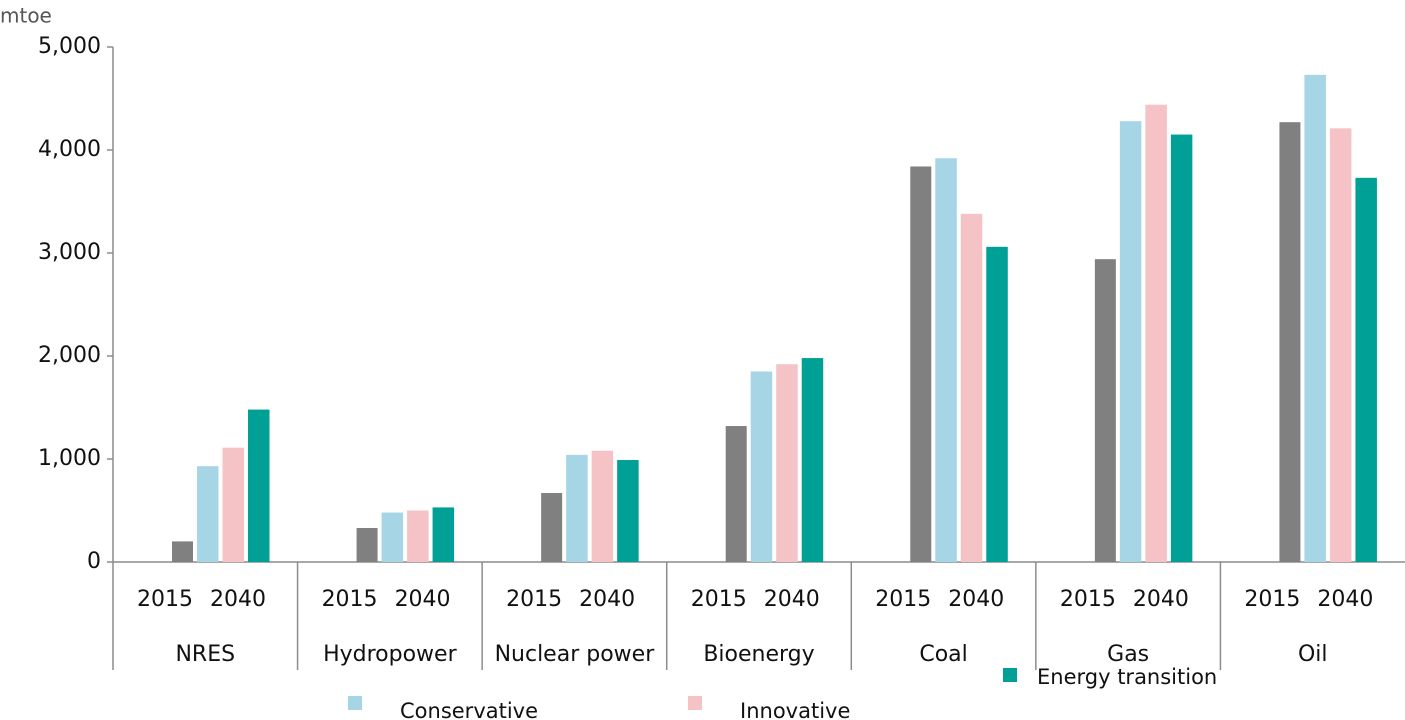  I want to click on category-label: Gas, so click(1128, 654).